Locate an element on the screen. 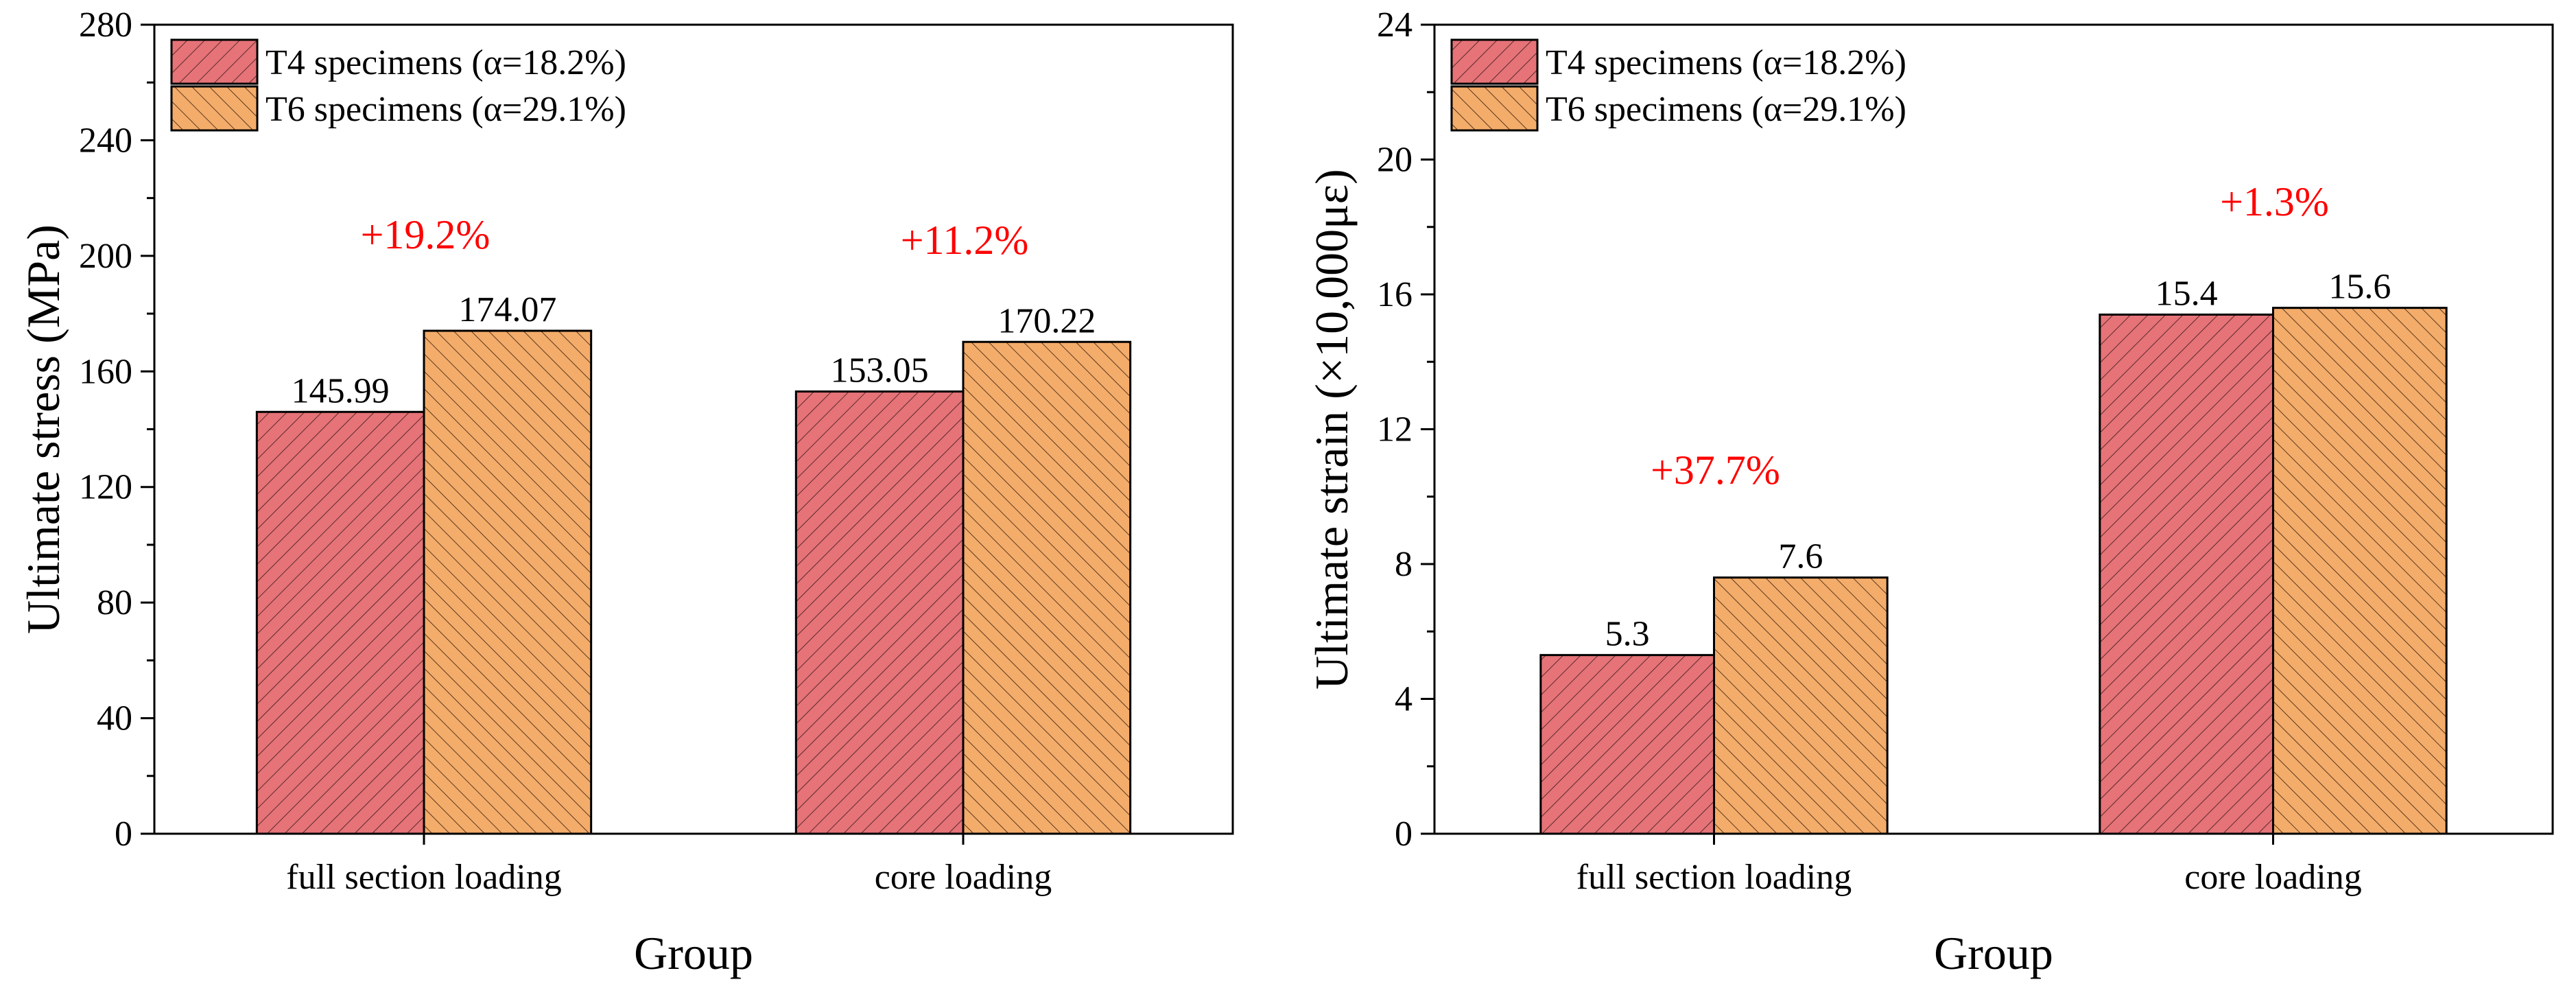 This screenshot has width=2576, height=984. y-tick-label: 8 is located at coordinates (1404, 564).